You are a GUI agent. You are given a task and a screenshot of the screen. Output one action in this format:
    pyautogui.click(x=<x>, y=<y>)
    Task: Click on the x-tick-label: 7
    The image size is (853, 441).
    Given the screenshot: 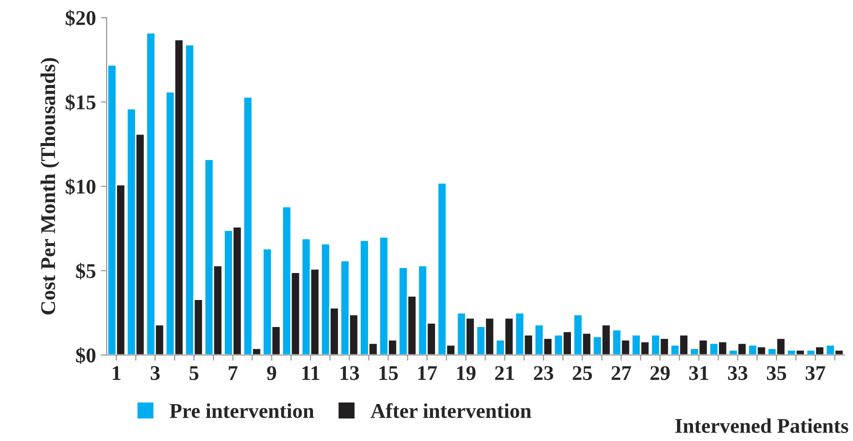 What is the action you would take?
    pyautogui.click(x=233, y=373)
    